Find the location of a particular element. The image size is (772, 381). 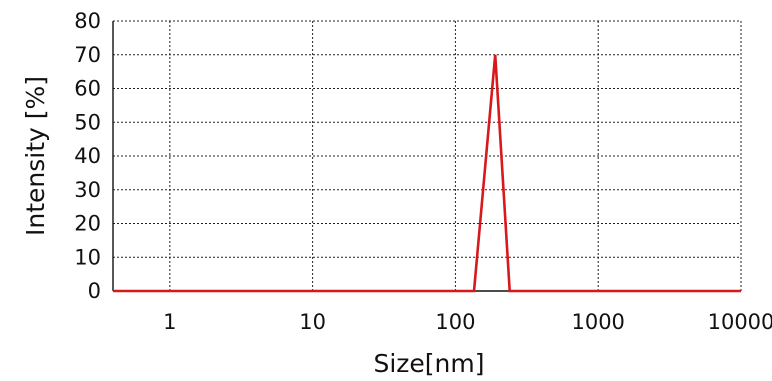

x-tick-label-1: 1 is located at coordinates (169, 322).